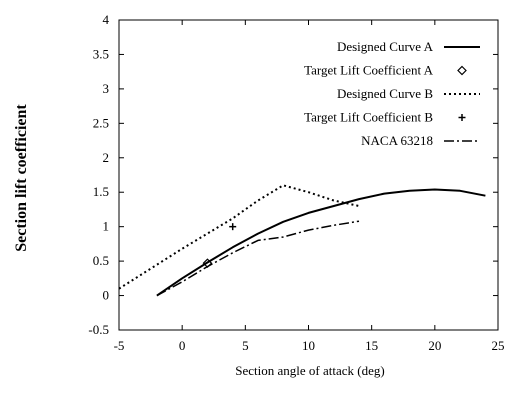 This screenshot has height=400, width=530. I want to click on y-tick-label: 0.5, so click(101, 260).